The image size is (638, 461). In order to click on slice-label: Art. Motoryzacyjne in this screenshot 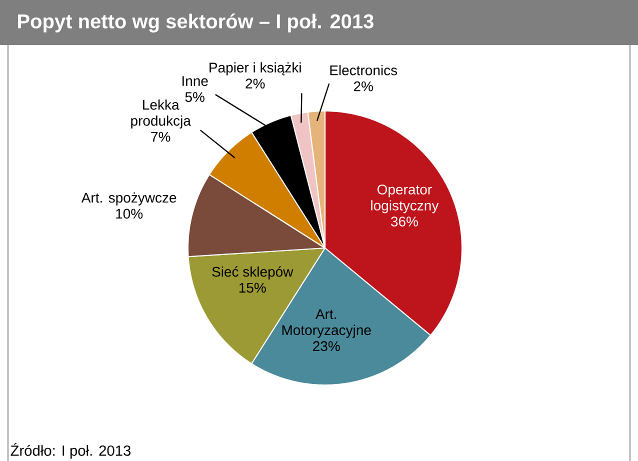, I will do `click(326, 323)`.